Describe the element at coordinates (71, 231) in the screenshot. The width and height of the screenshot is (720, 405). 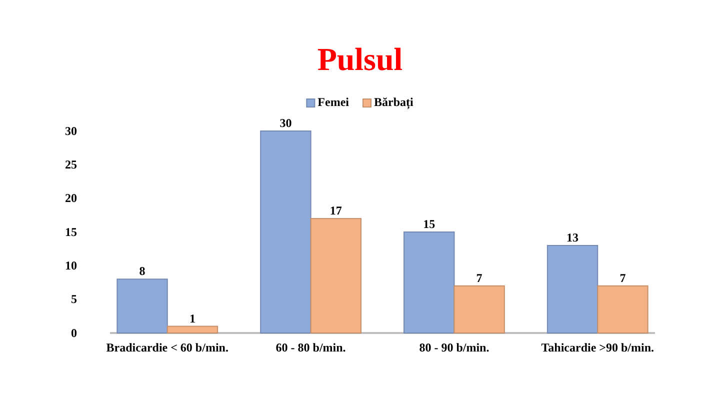
I see `y-tick-label: 15` at that location.